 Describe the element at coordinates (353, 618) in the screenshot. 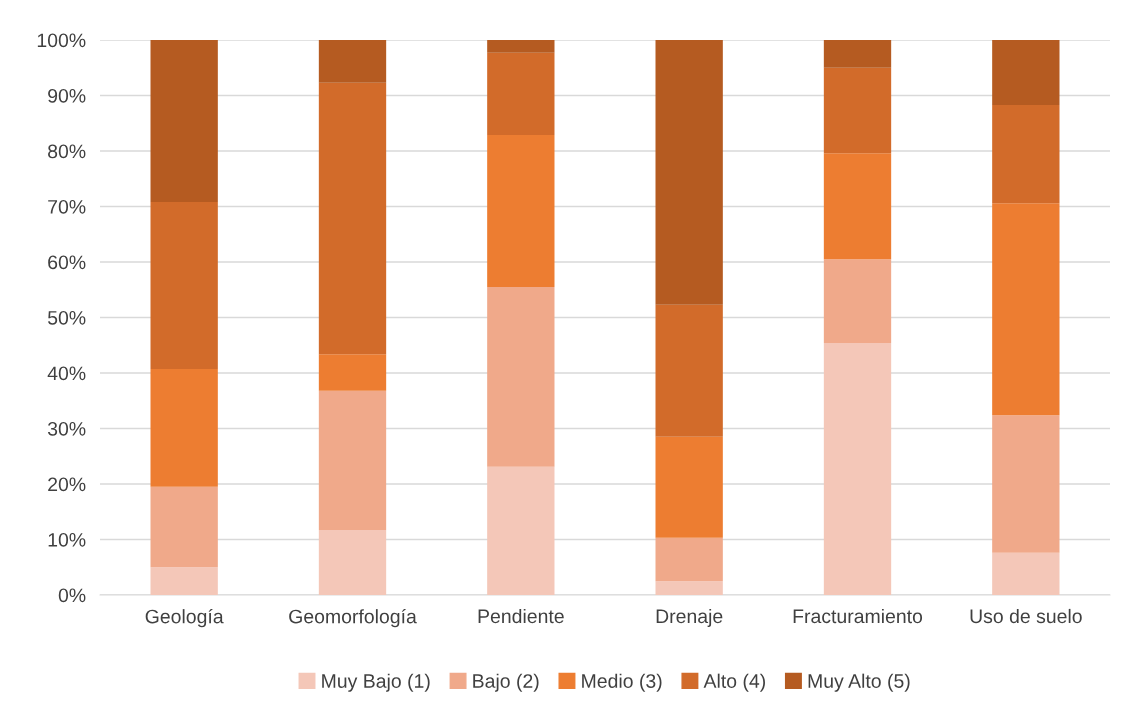

I see `x-tick-label: Geomorfología` at that location.